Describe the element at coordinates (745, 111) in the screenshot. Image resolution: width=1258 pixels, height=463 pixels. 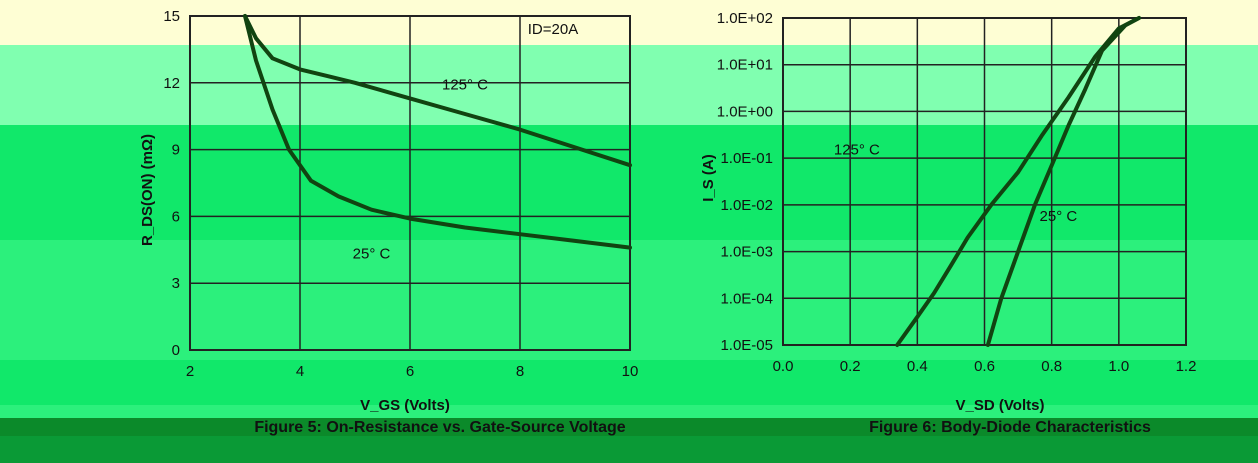
I see `right-ytick-5: 1.0E+00` at that location.